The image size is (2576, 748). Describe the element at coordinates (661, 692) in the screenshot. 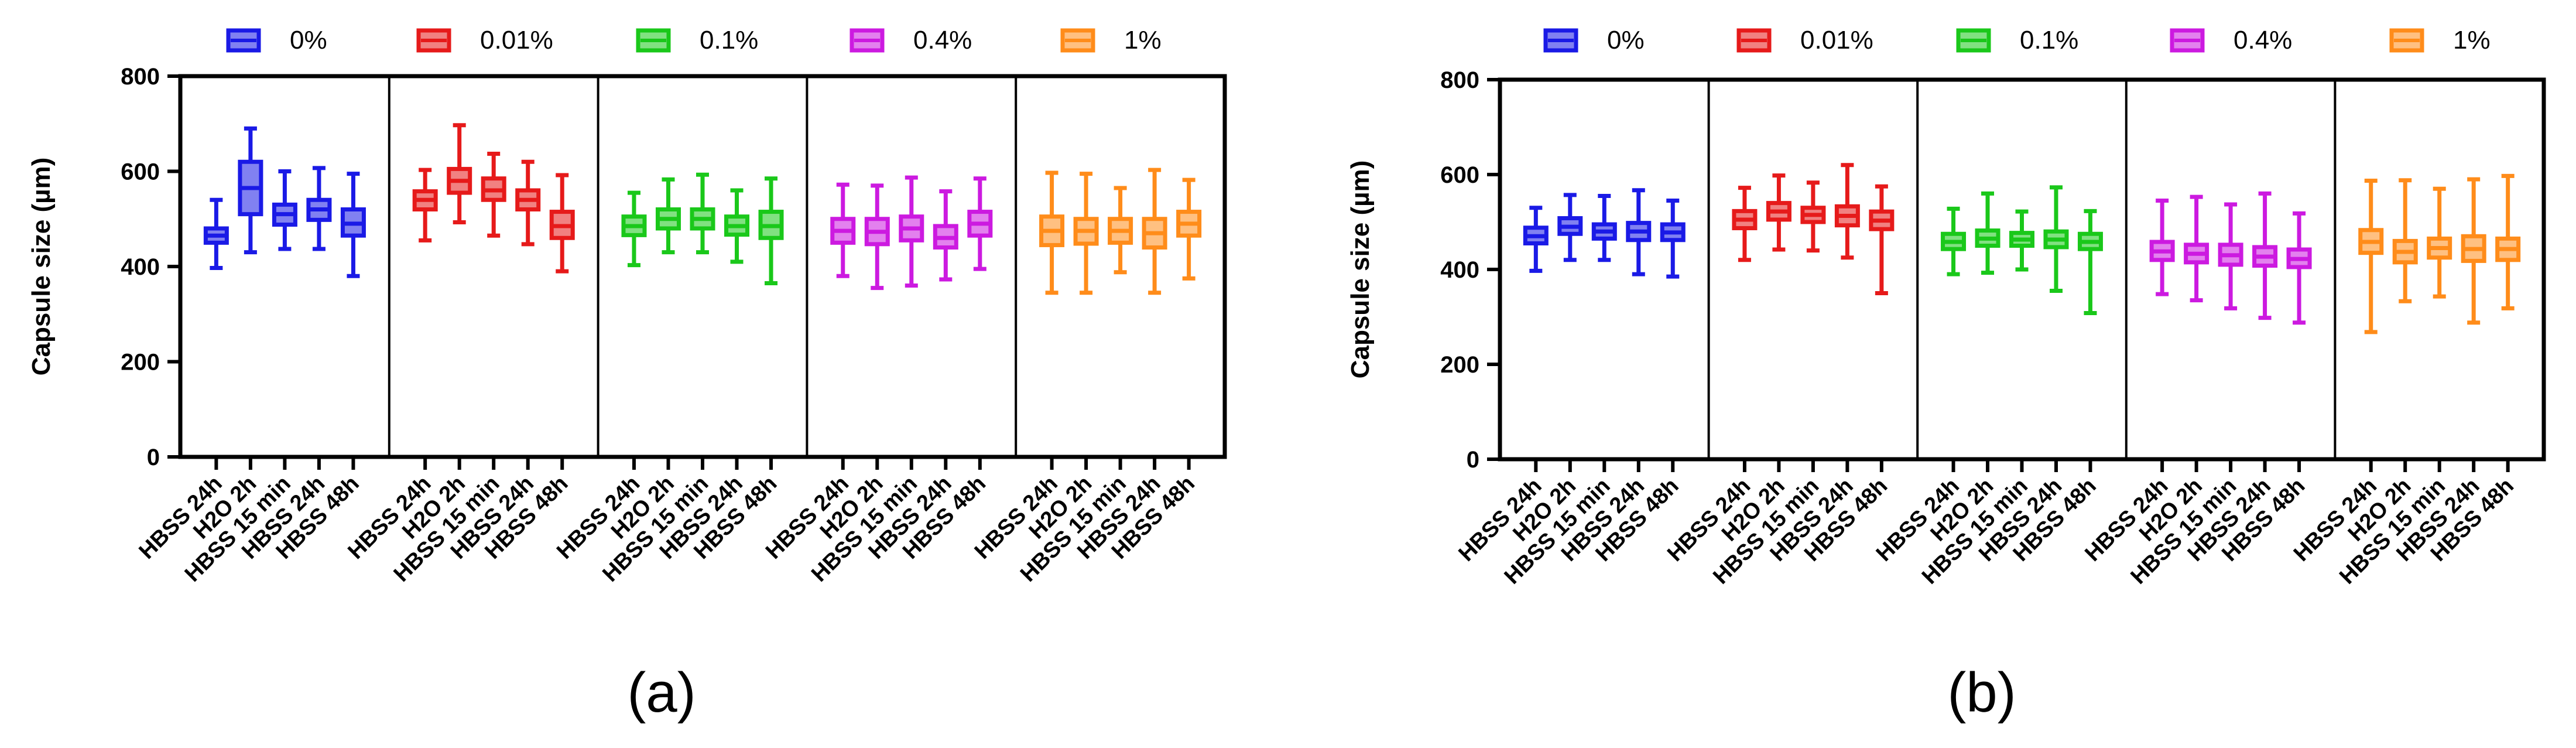

I see `panel-caption: (a)` at that location.